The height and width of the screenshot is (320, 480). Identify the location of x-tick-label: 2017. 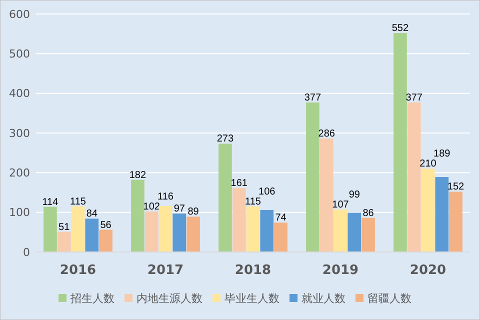
(165, 270).